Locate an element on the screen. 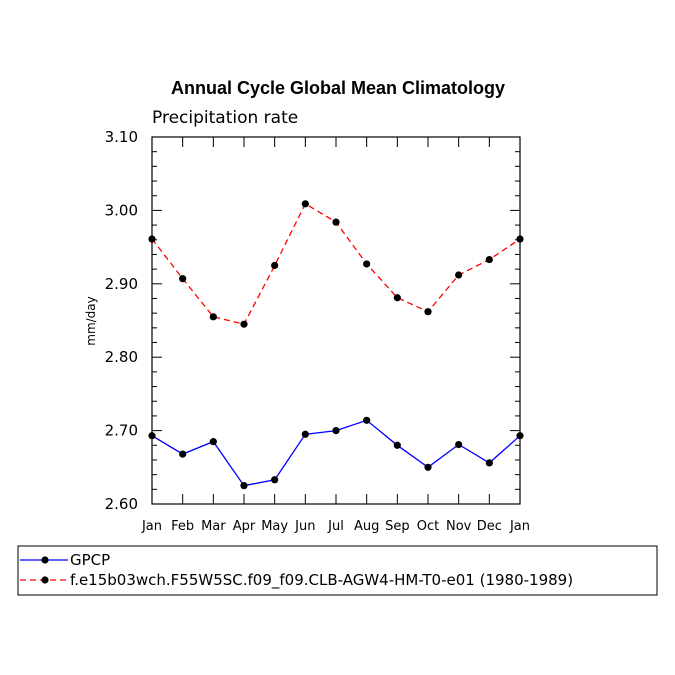 The height and width of the screenshot is (675, 675). x-tick-label: Jun is located at coordinates (304, 526).